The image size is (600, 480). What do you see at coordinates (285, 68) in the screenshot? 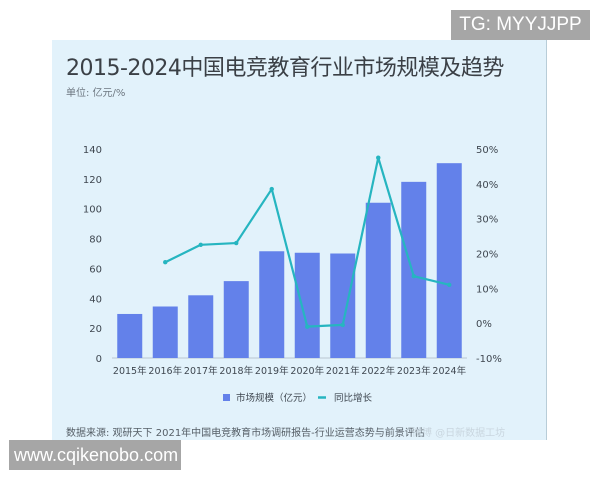
I see `chart-title: 2015-2024中国电竞教育行业市场规模及趋势` at bounding box center [285, 68].